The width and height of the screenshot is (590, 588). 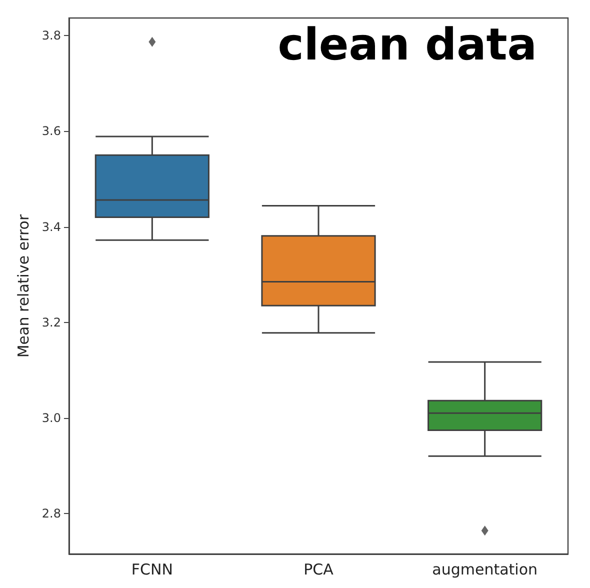 What do you see at coordinates (51, 417) in the screenshot?
I see `y-tick-label: 3.0` at bounding box center [51, 417].